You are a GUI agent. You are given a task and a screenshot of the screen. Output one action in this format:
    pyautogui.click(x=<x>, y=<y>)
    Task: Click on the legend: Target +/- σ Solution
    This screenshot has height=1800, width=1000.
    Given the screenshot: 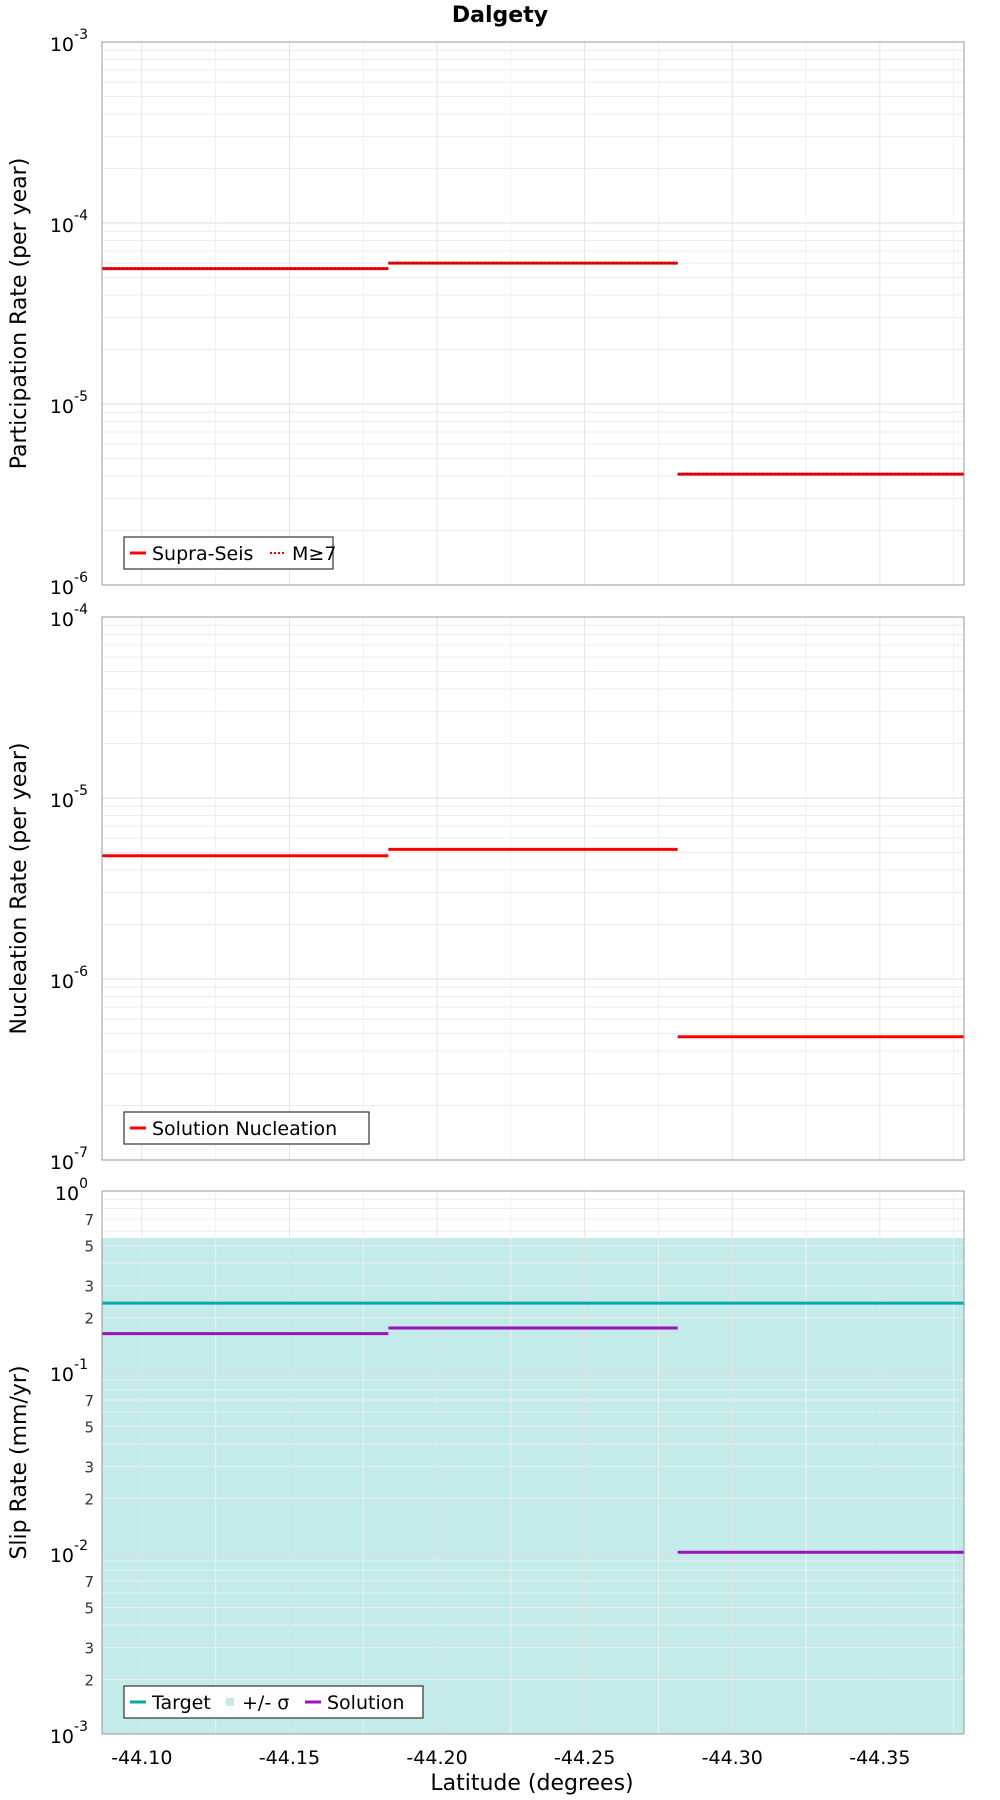 What is the action you would take?
    pyautogui.click(x=273, y=1702)
    